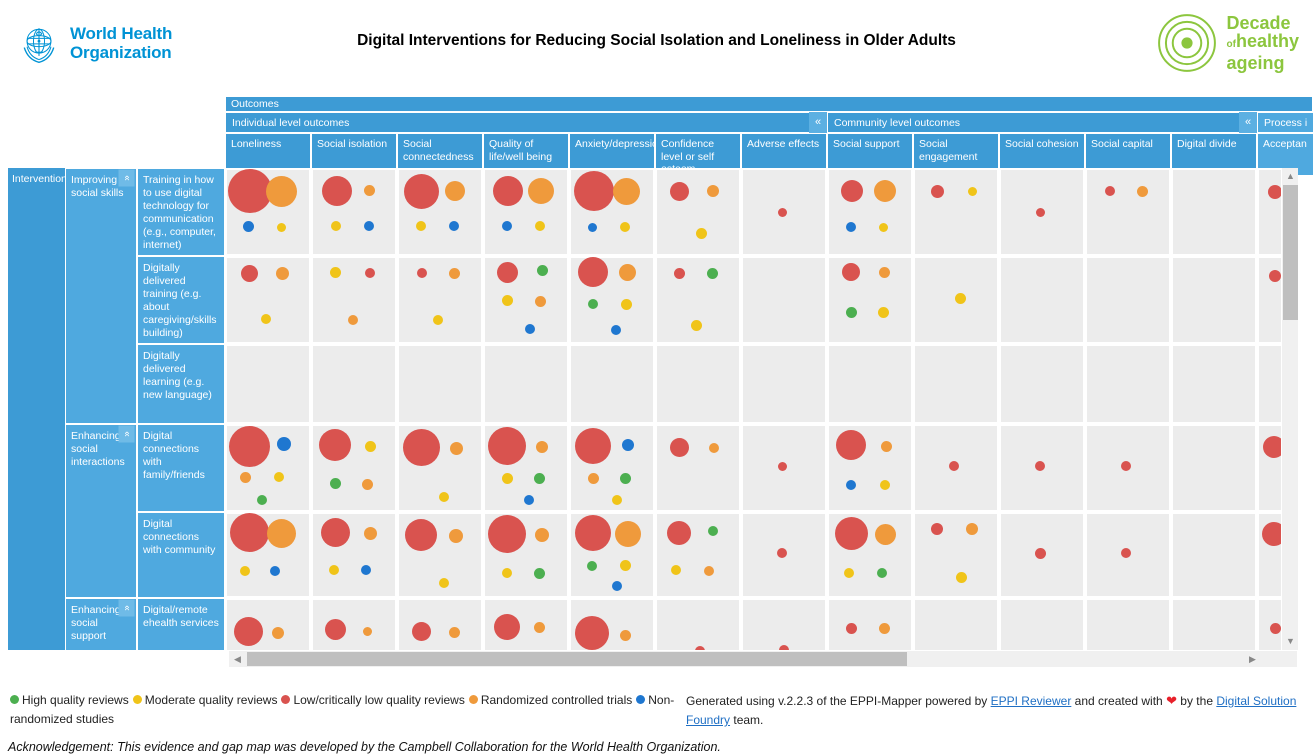 This screenshot has height=754, width=1313. I want to click on row-header-4: Digital connections with community, so click(181, 555).